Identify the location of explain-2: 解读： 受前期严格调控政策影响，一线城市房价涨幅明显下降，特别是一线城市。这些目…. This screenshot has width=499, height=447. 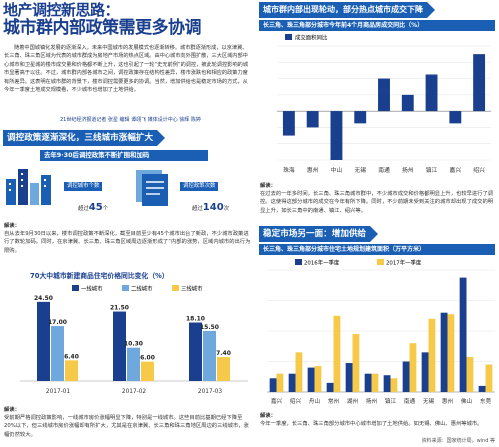
(128, 422).